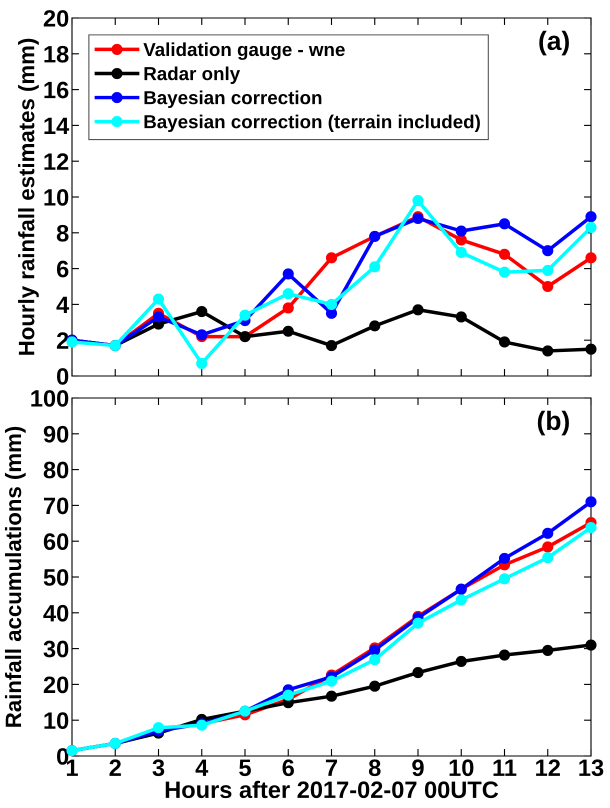  What do you see at coordinates (192, 75) in the screenshot?
I see `legend-label: Radar only` at bounding box center [192, 75].